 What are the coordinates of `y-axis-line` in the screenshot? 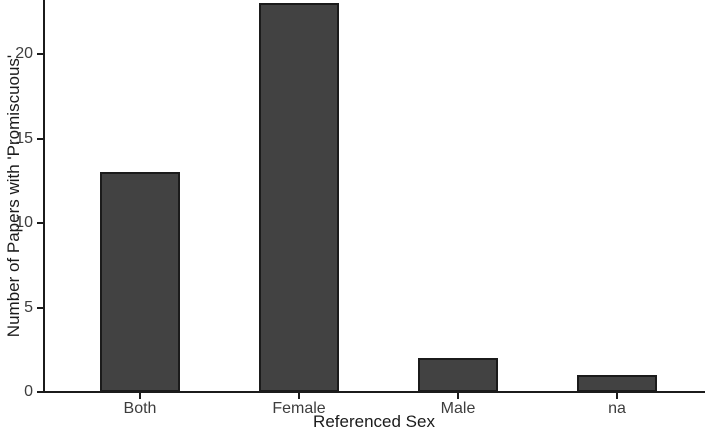 It's located at (44, 196).